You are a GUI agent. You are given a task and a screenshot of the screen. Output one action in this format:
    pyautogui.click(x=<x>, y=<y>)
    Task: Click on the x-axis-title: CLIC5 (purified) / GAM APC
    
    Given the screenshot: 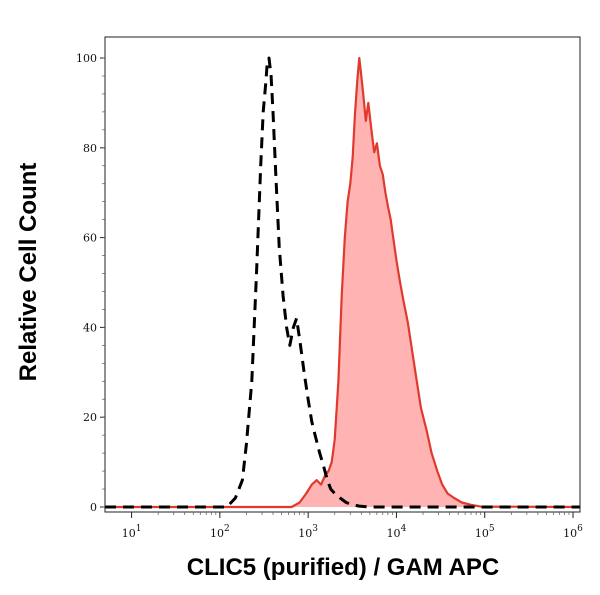 What is the action you would take?
    pyautogui.click(x=343, y=567)
    